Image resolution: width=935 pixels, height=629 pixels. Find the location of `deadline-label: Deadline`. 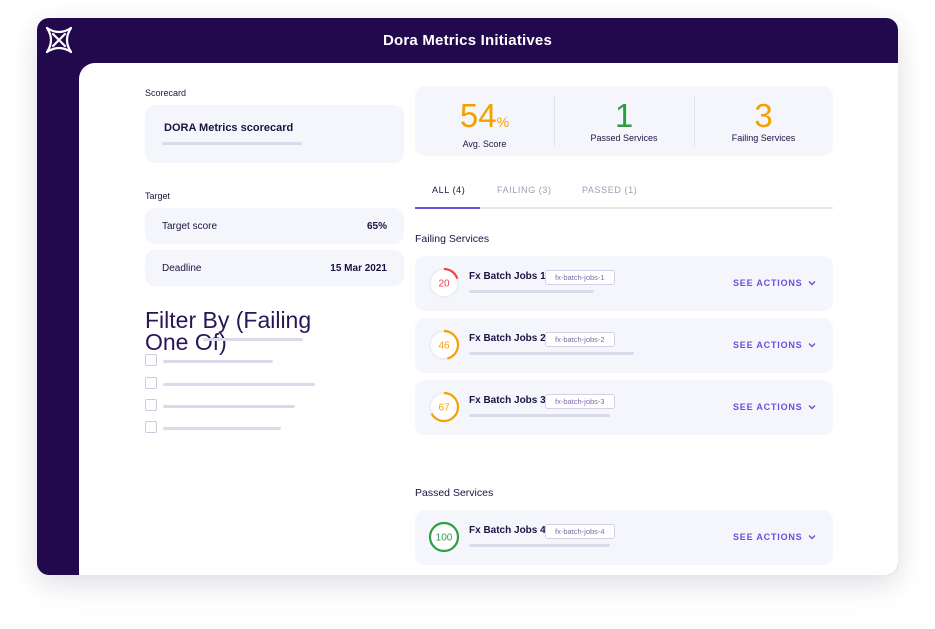

deadline-label: Deadline is located at coordinates (182, 268).